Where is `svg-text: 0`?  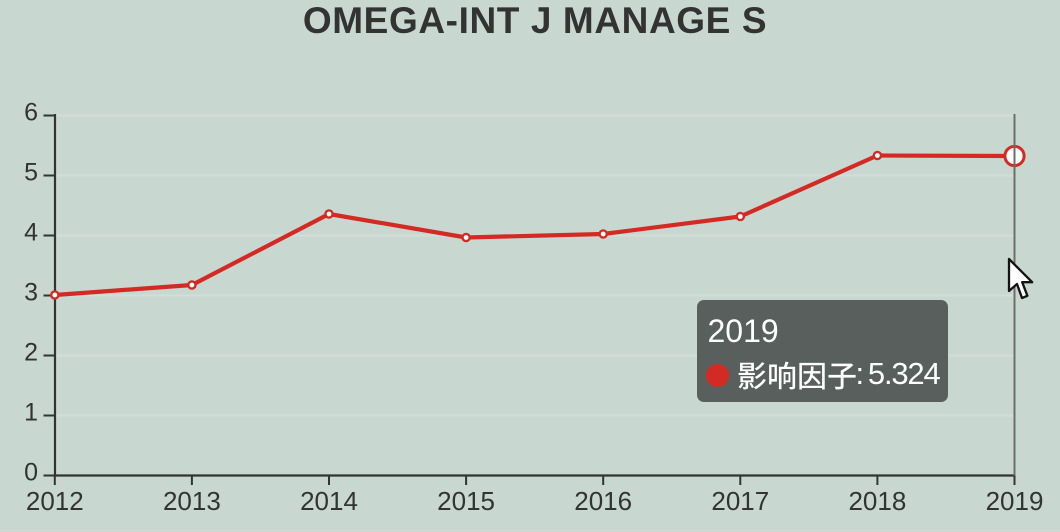
svg-text: 0 is located at coordinates (31, 473).